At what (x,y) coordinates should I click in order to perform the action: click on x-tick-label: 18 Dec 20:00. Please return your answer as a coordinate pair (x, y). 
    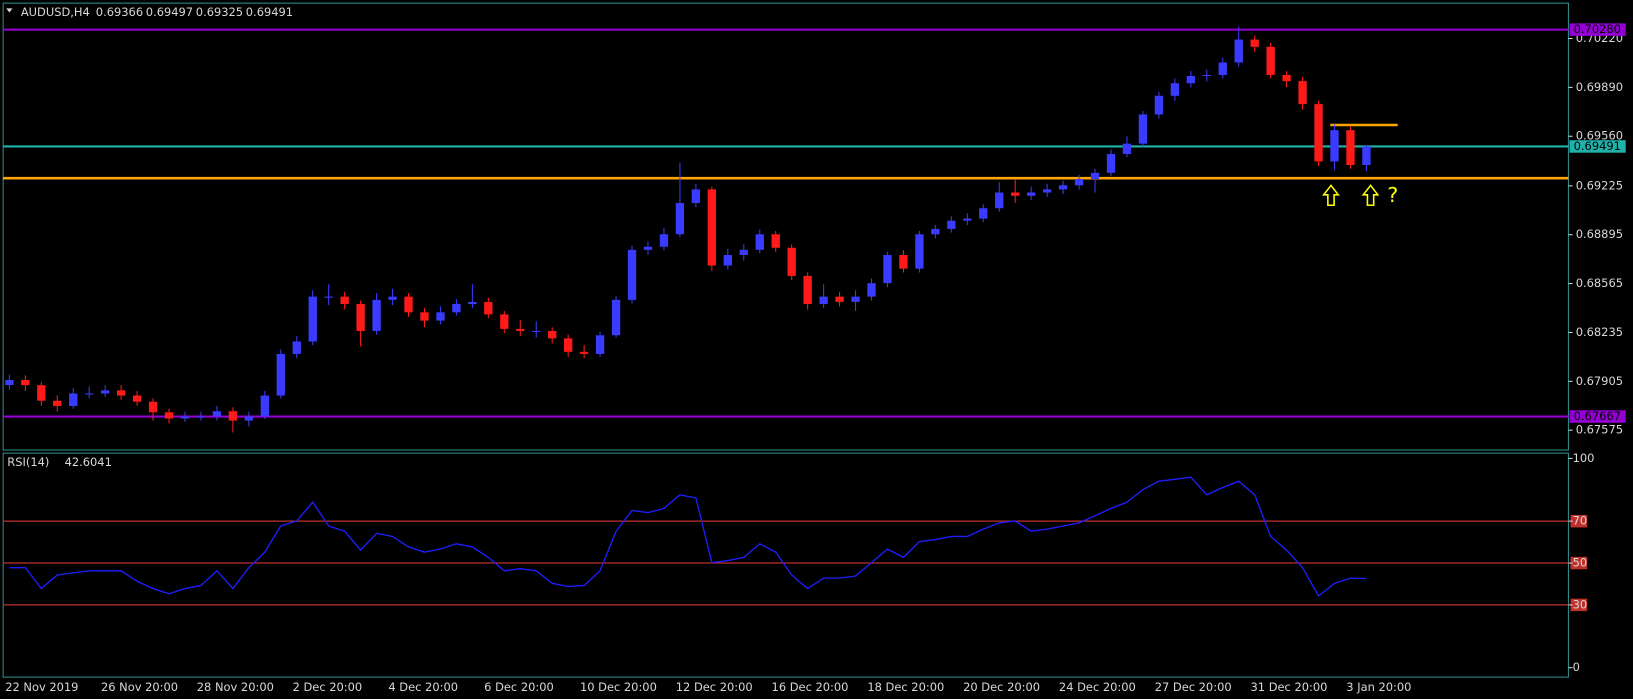
    Looking at the image, I should click on (905, 687).